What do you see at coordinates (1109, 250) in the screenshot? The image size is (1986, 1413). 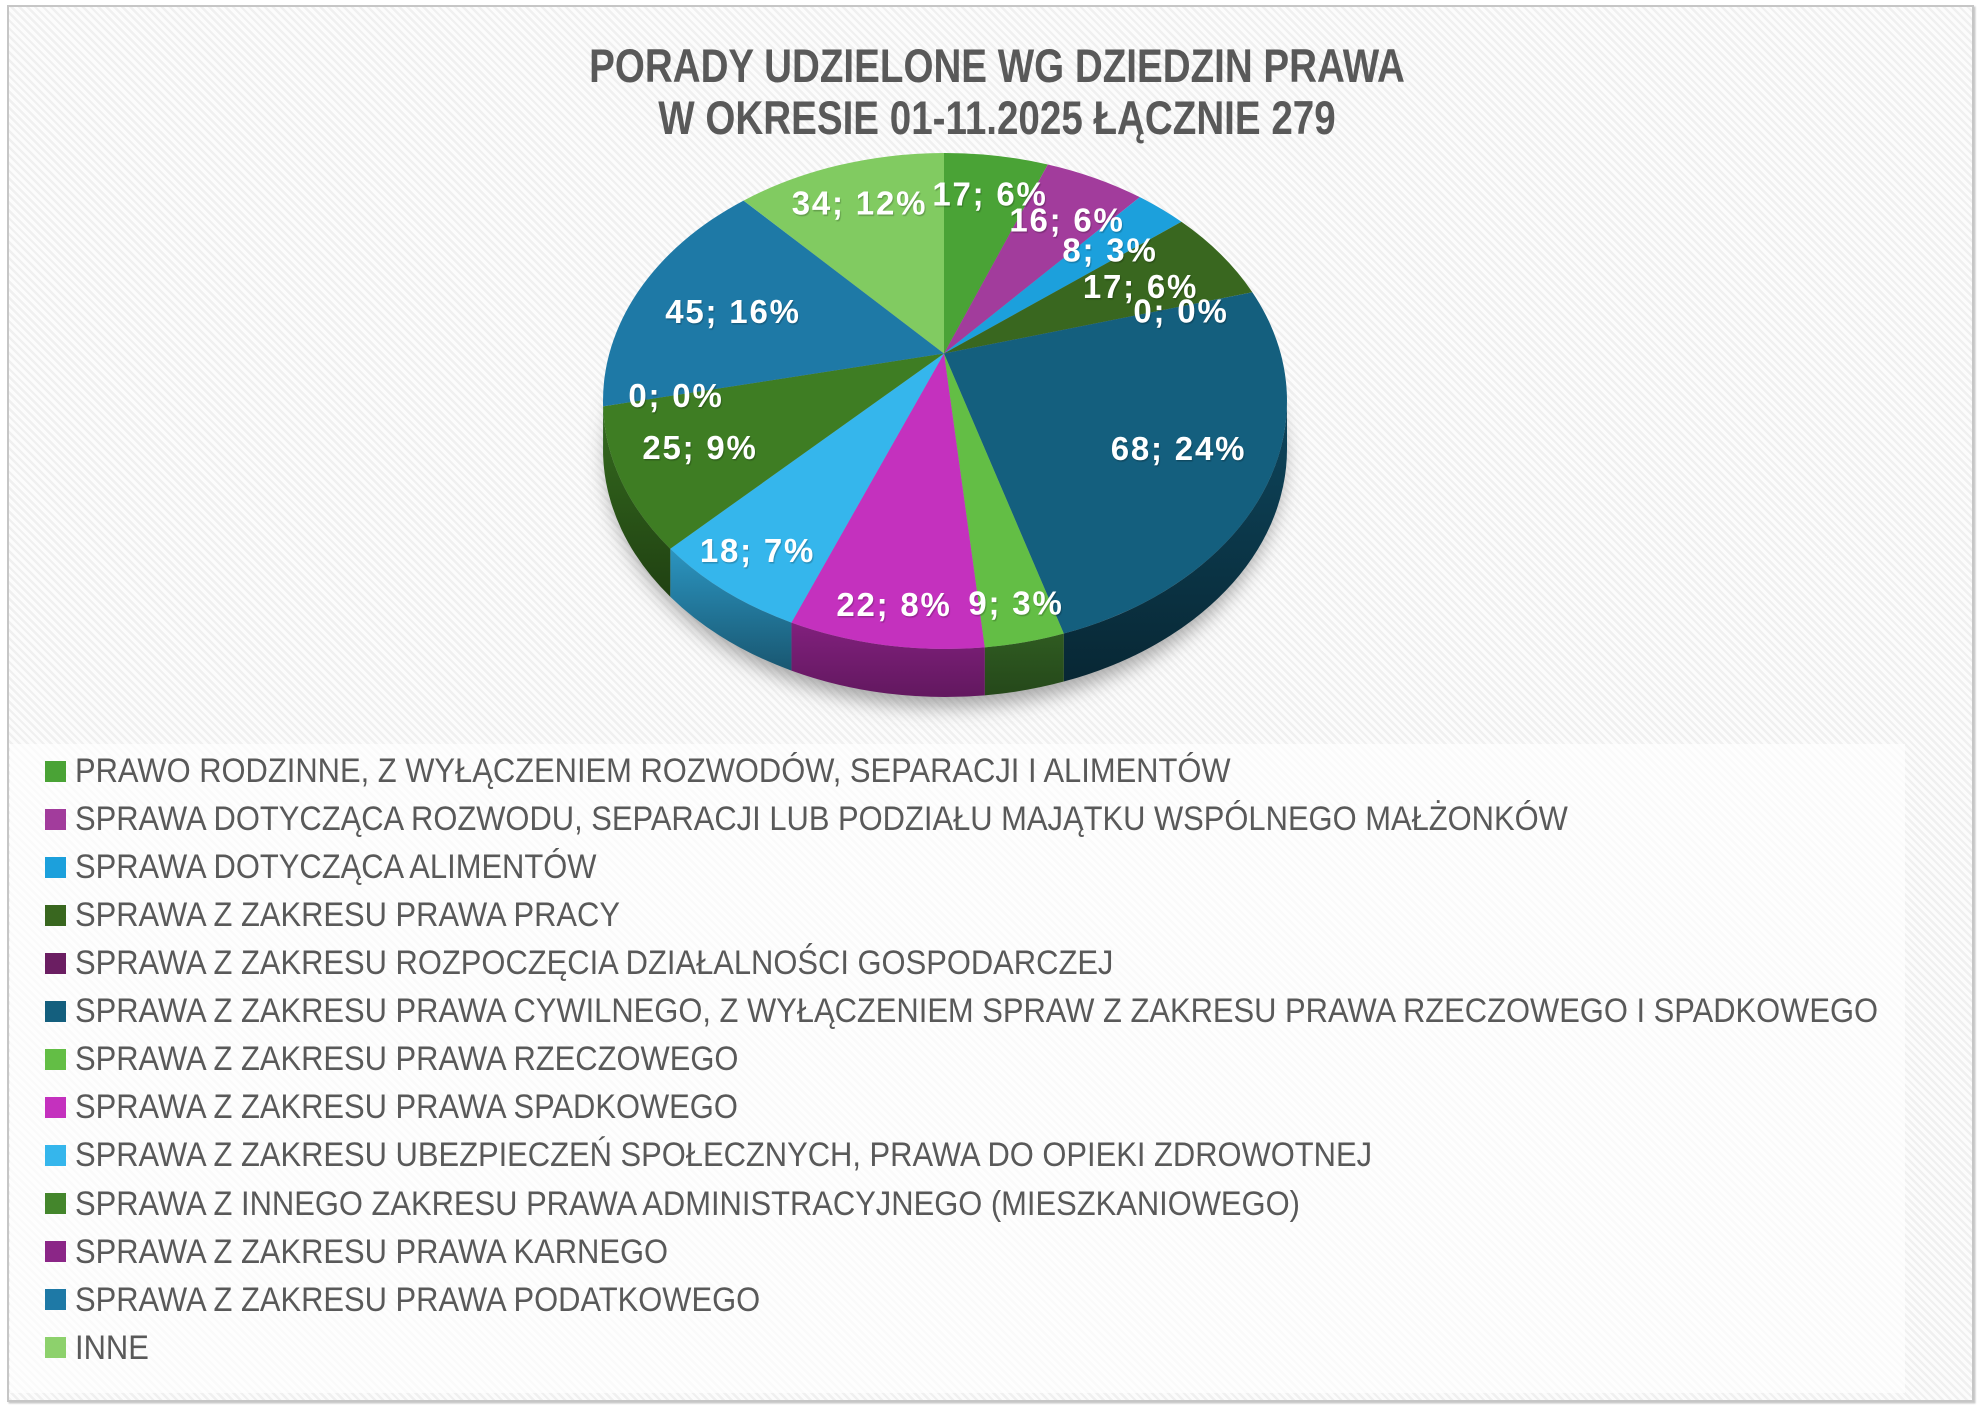 I see `svg-text: 8; 3%` at bounding box center [1109, 250].